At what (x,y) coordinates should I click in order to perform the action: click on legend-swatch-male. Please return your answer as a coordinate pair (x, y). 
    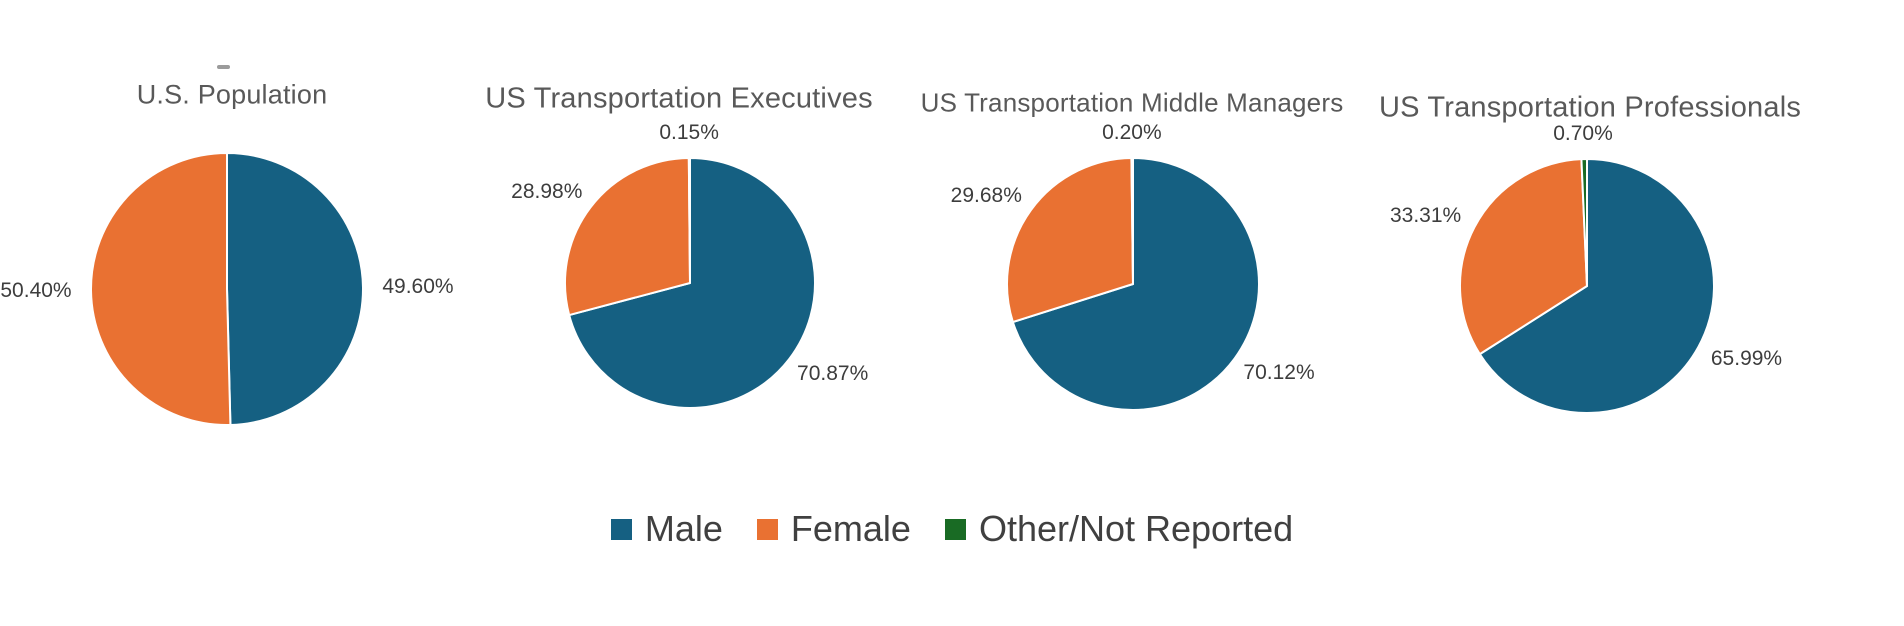
    Looking at the image, I should click on (621, 529).